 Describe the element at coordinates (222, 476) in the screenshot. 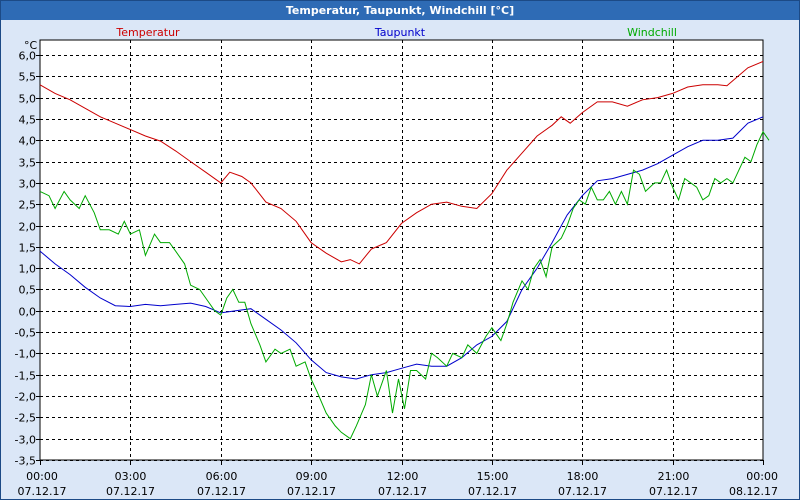

I see `x-tick-time: 06:00` at that location.